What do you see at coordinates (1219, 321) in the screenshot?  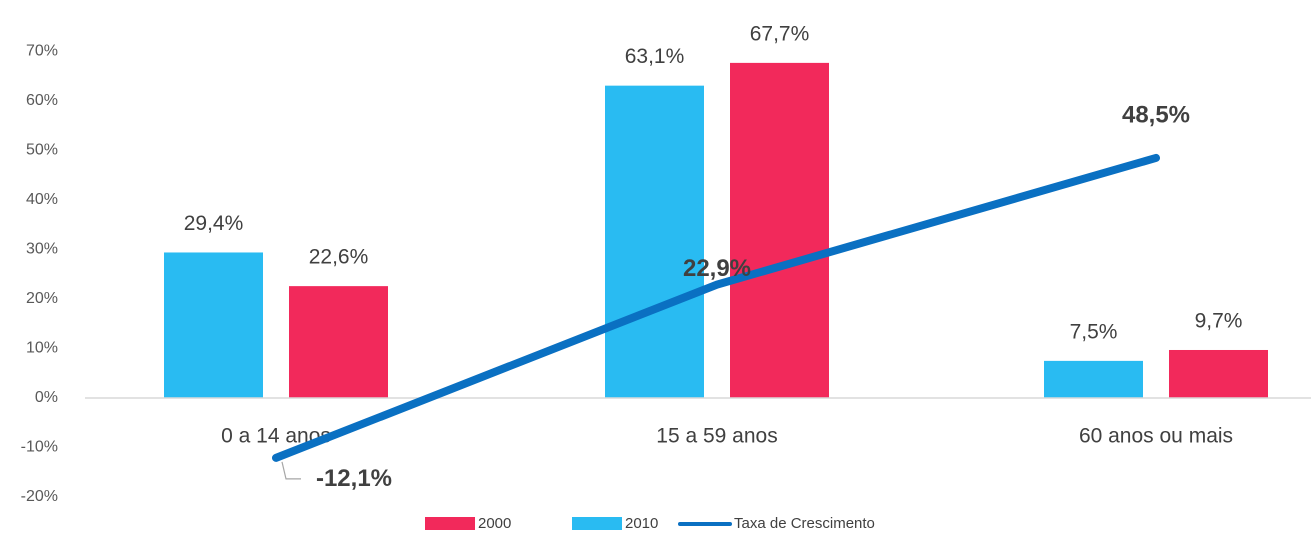 I see `bar-label: 9,7%` at bounding box center [1219, 321].